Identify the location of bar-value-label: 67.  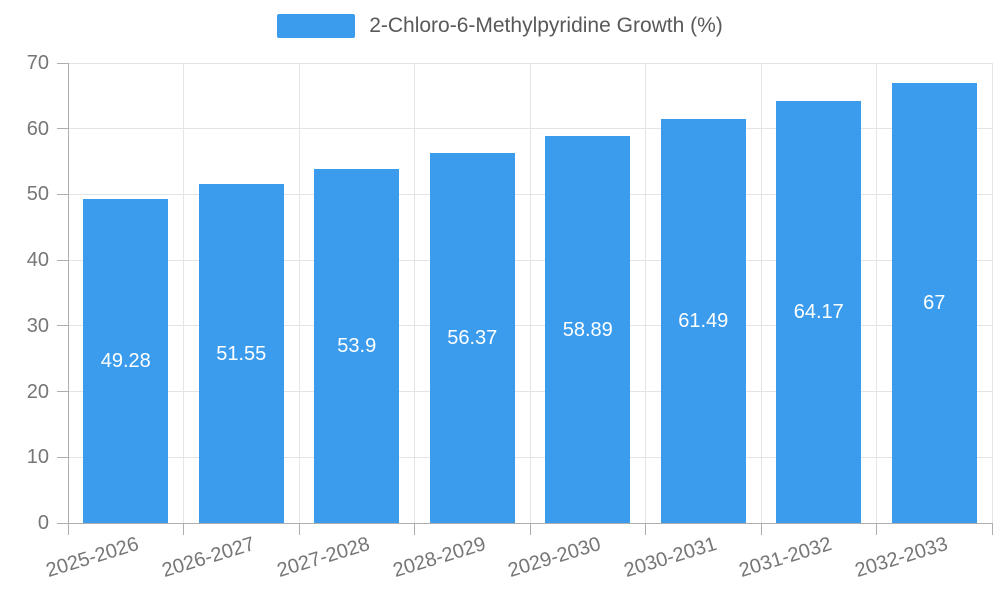
(934, 302).